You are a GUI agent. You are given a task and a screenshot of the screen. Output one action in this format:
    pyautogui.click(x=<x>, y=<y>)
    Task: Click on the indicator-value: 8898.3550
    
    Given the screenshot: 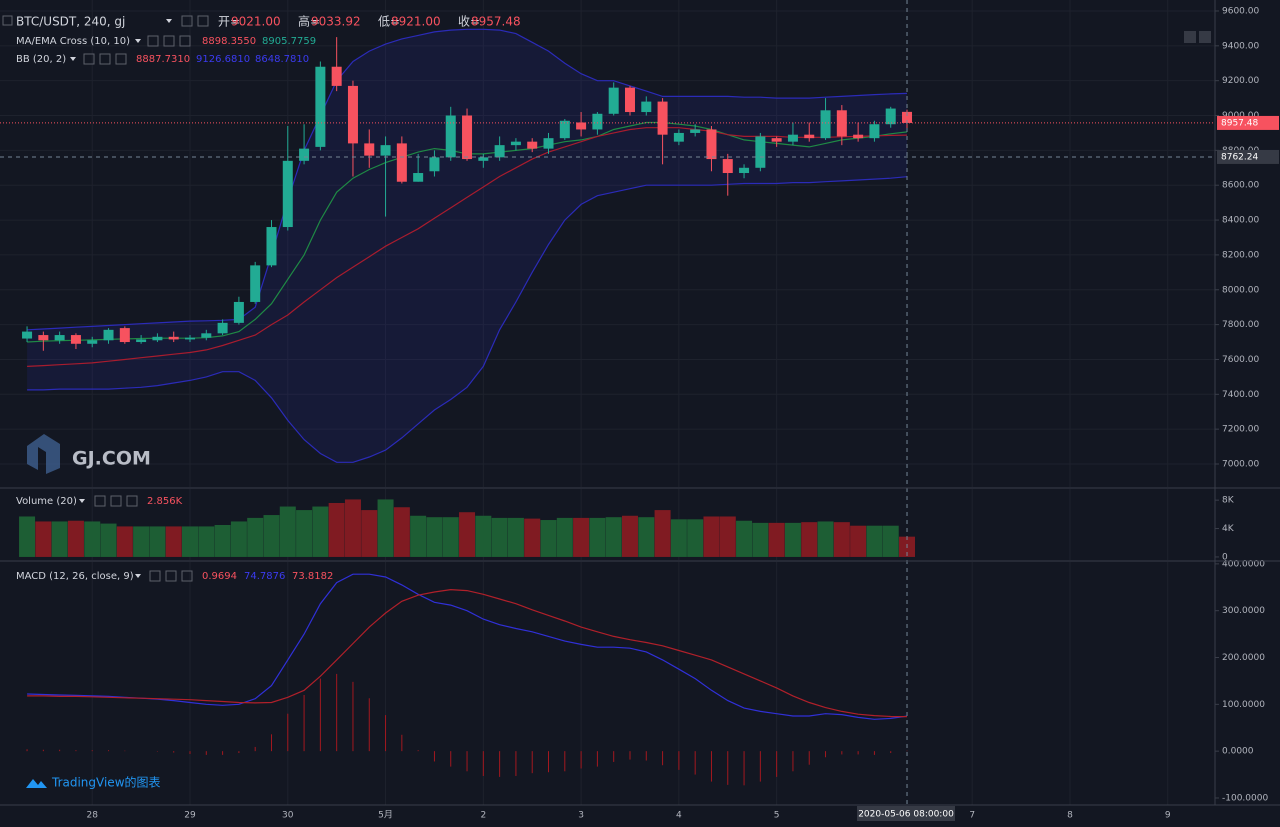 What is the action you would take?
    pyautogui.click(x=229, y=41)
    